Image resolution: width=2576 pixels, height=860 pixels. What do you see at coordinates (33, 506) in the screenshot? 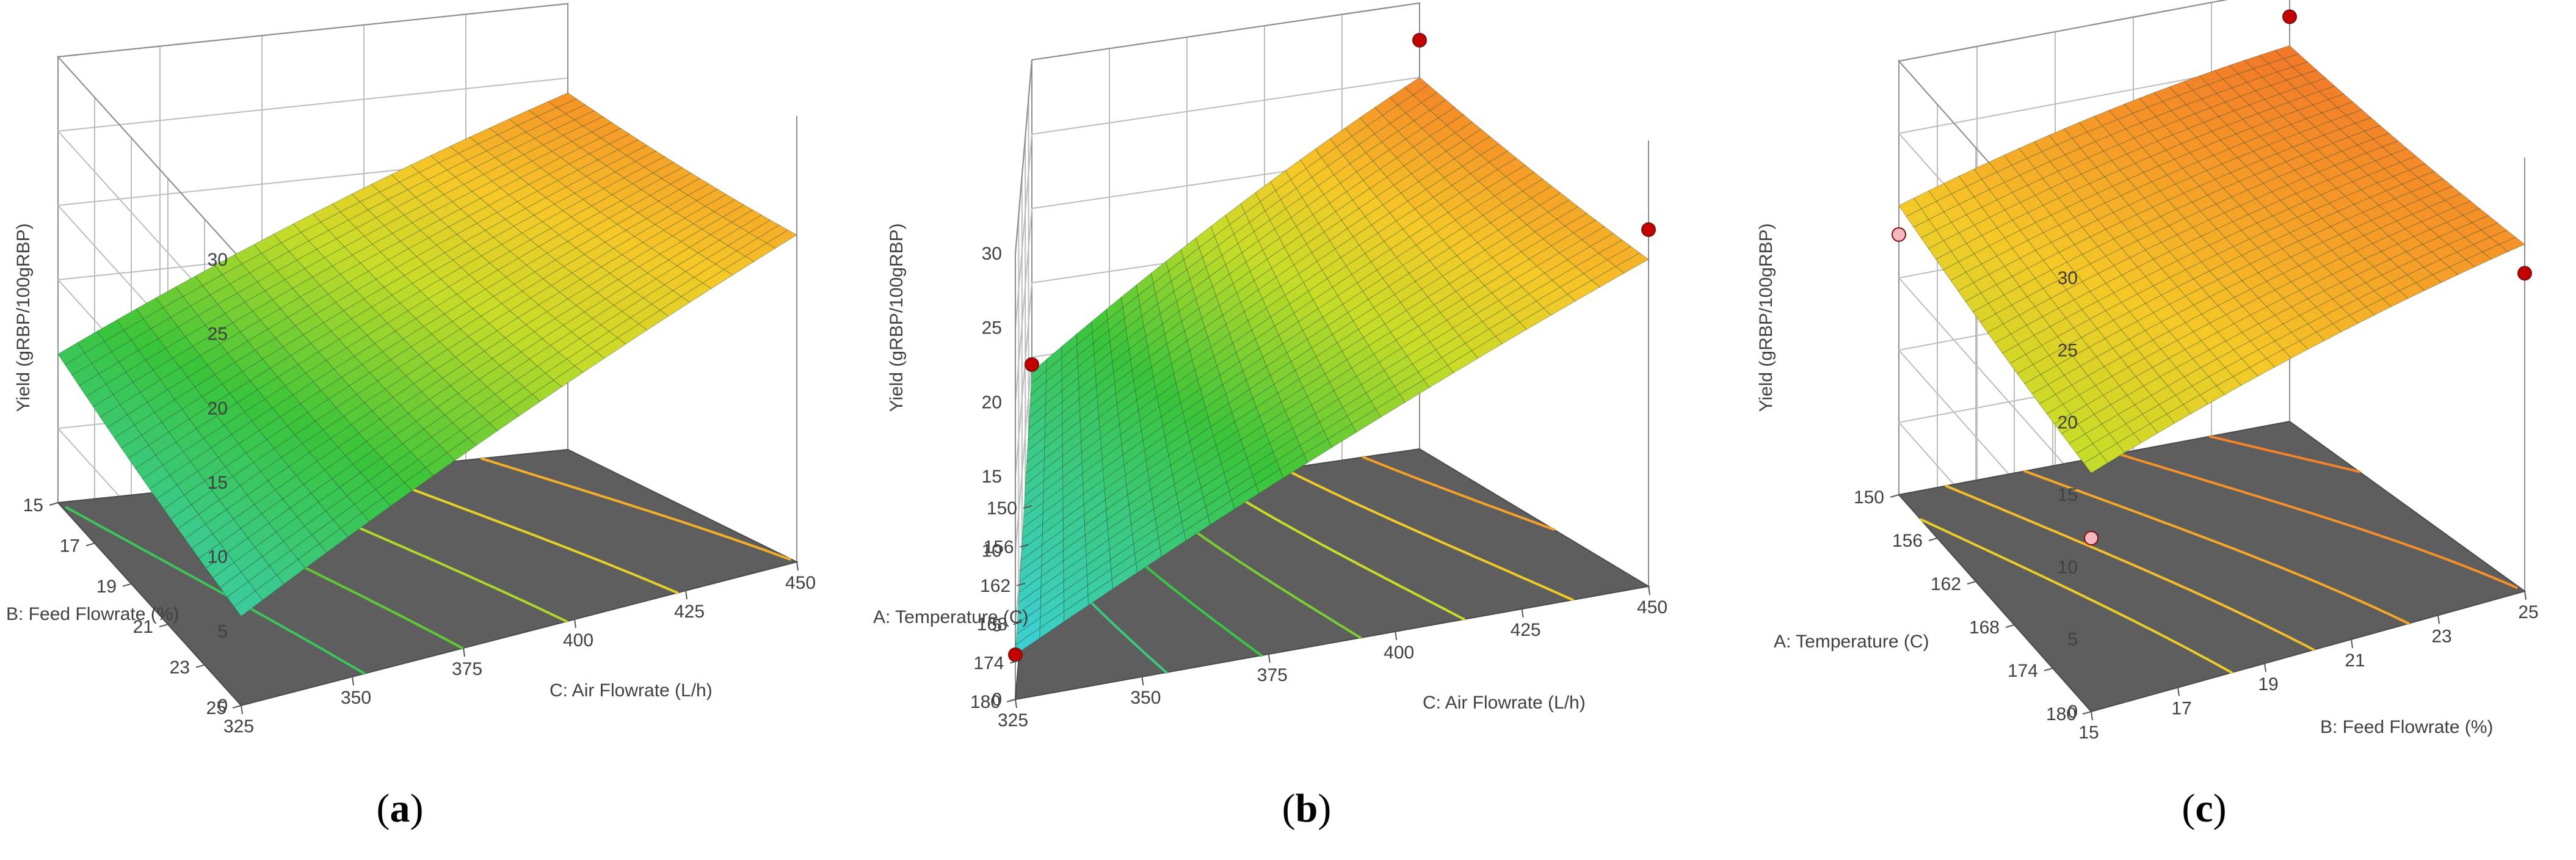
I see `left-axis-tick-label: 15` at bounding box center [33, 506].